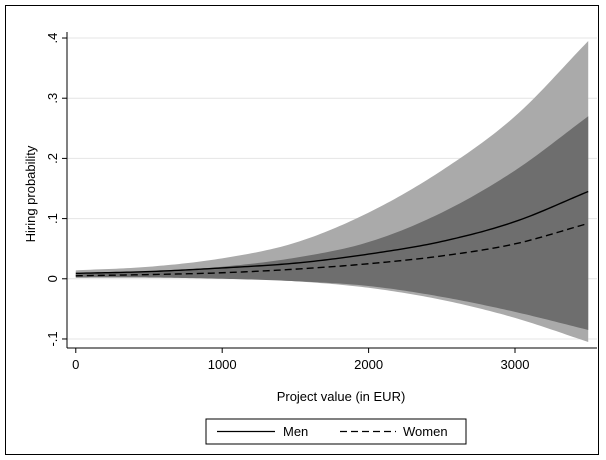 The image size is (606, 460). I want to click on y-axis-title: Hiring probability, so click(30, 193).